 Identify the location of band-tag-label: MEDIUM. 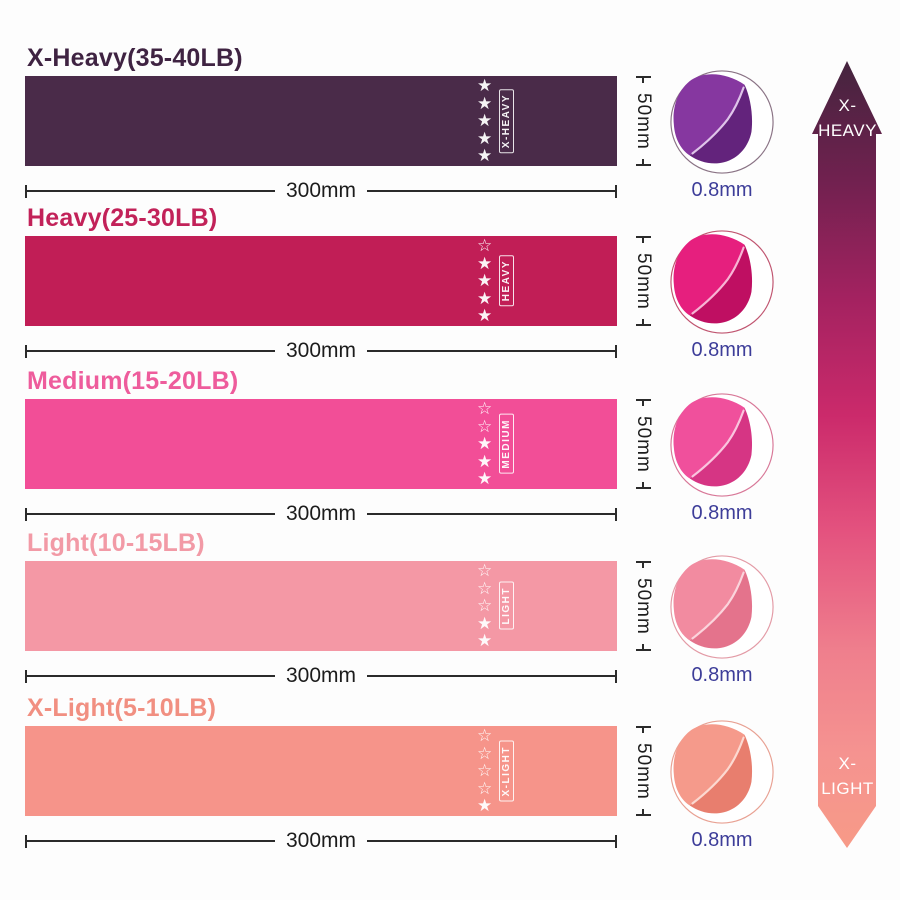
(507, 444).